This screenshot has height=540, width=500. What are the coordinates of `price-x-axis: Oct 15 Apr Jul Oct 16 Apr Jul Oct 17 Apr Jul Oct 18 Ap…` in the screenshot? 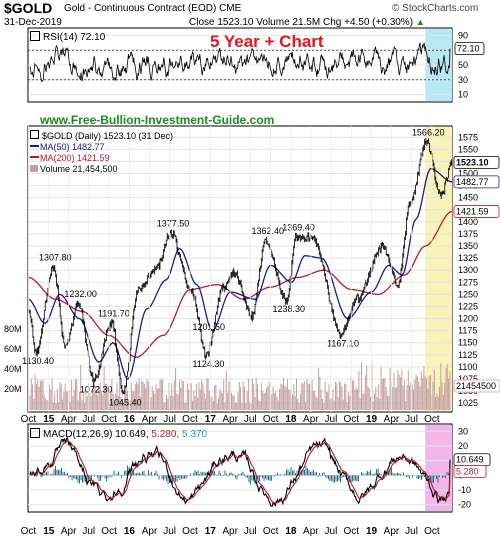 It's located at (230, 419).